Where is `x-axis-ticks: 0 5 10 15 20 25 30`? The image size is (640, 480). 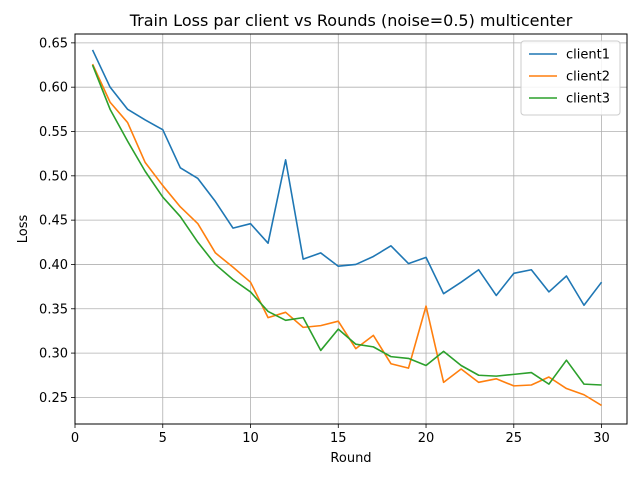
x-axis-ticks: 0 5 10 15 20 25 30 is located at coordinates (340, 435).